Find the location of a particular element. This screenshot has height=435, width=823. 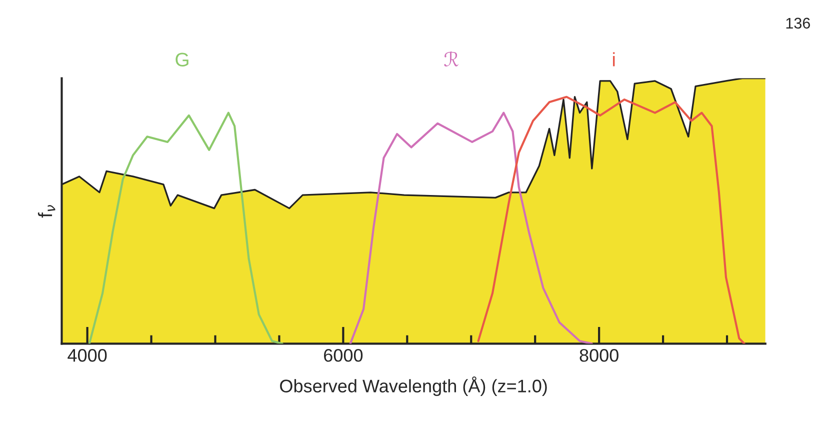

x-tick-label: 6000 is located at coordinates (343, 355).